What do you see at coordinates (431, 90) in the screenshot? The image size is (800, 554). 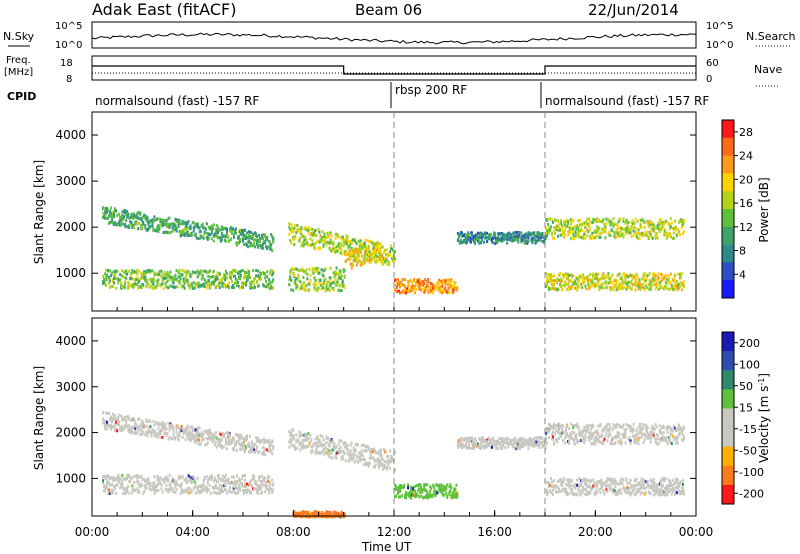 I see `cpid-segment-2: rbsp 200 RF` at bounding box center [431, 90].